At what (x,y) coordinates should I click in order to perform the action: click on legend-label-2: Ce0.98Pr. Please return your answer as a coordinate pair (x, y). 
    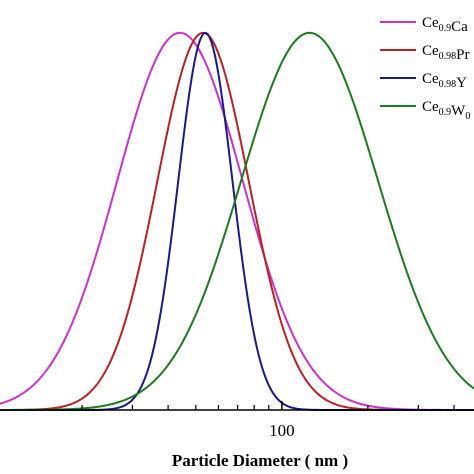
    Looking at the image, I should click on (446, 53).